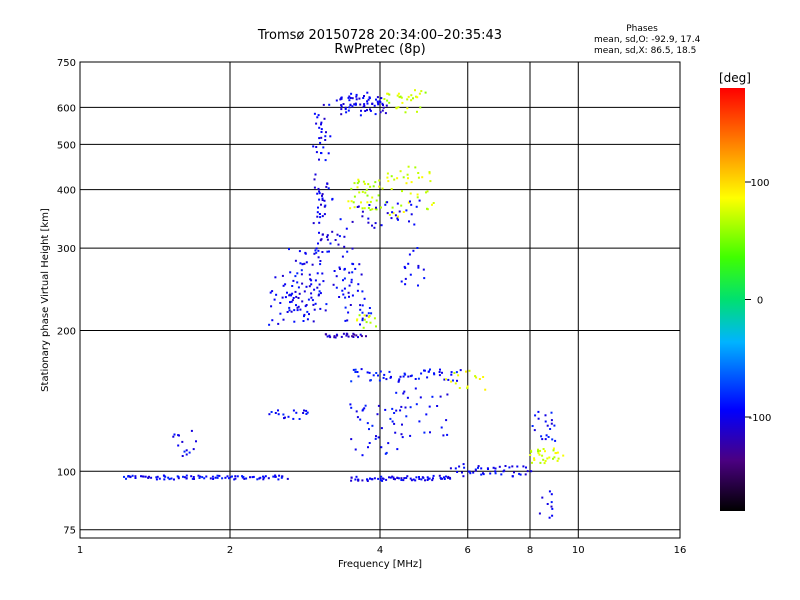  Describe the element at coordinates (45, 300) in the screenshot. I see `y-axis-label: Stationary phase Virtual Height [km]` at that location.